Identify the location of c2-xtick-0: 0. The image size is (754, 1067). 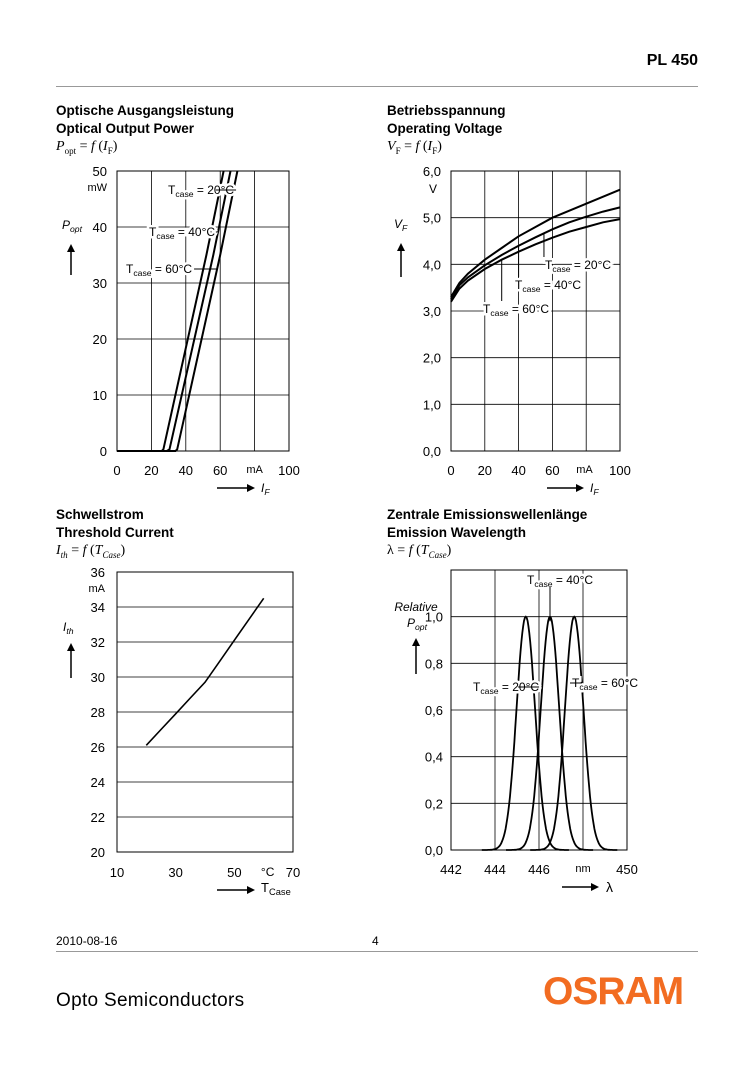
(450, 470).